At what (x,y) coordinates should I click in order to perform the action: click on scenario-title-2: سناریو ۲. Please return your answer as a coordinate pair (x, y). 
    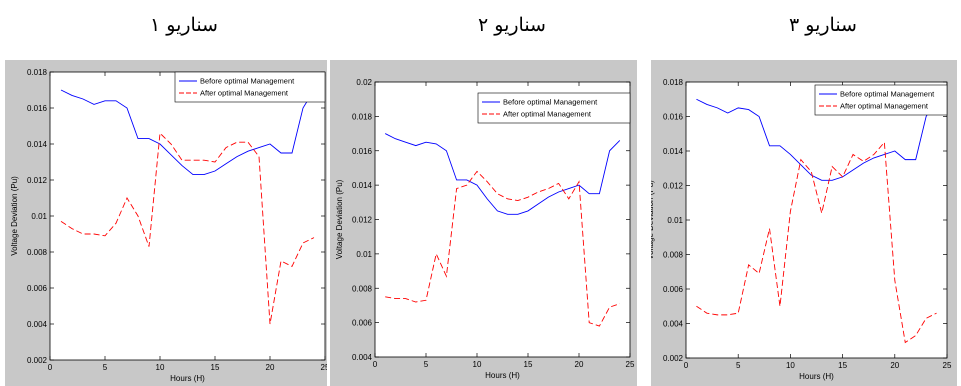
    Looking at the image, I should click on (512, 25).